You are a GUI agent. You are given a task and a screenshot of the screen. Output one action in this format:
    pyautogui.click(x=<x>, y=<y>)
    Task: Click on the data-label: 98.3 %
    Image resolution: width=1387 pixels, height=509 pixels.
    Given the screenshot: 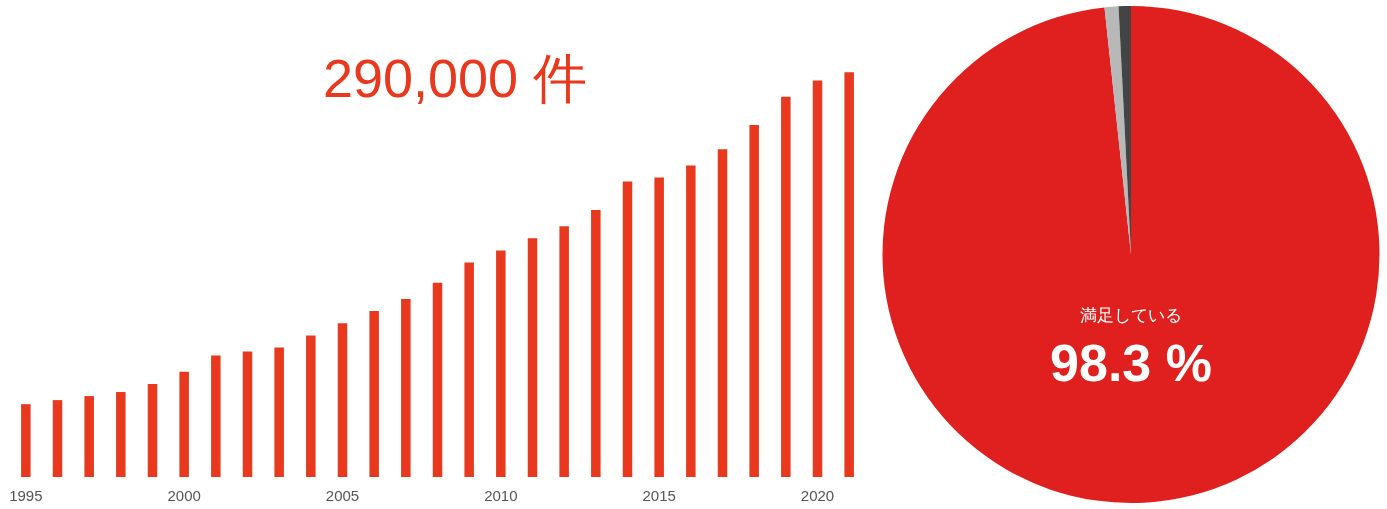 What is the action you would take?
    pyautogui.click(x=1131, y=362)
    